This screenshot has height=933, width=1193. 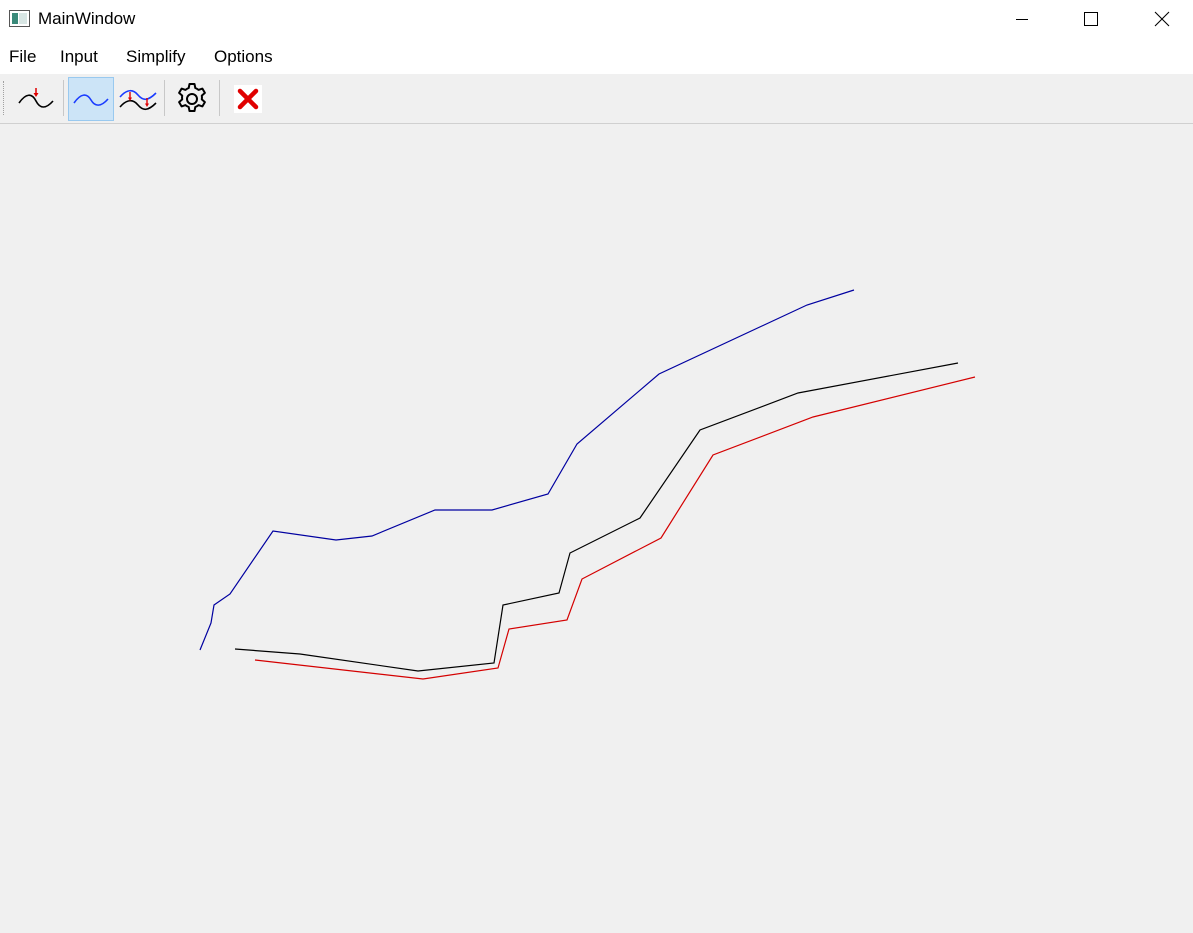 What do you see at coordinates (596, 56) in the screenshot?
I see `menu-bar: File Input Simplify Options` at bounding box center [596, 56].